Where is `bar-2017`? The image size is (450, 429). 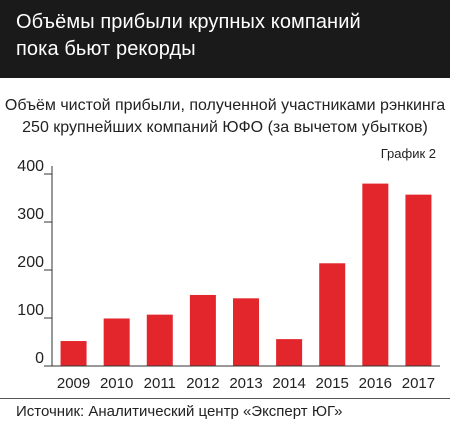 bar-2017 is located at coordinates (418, 280).